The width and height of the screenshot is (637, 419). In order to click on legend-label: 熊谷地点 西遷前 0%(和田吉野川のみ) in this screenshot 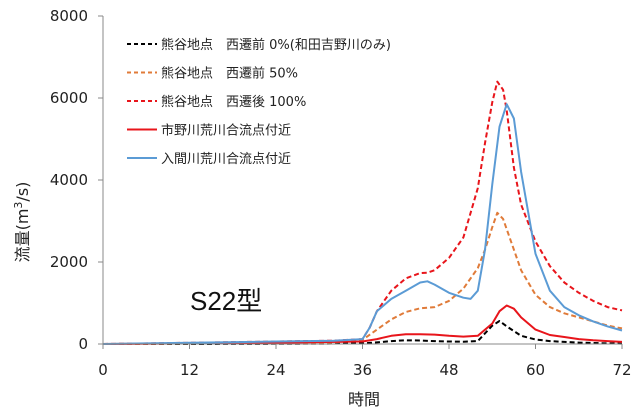, I will do `click(276, 45)`.